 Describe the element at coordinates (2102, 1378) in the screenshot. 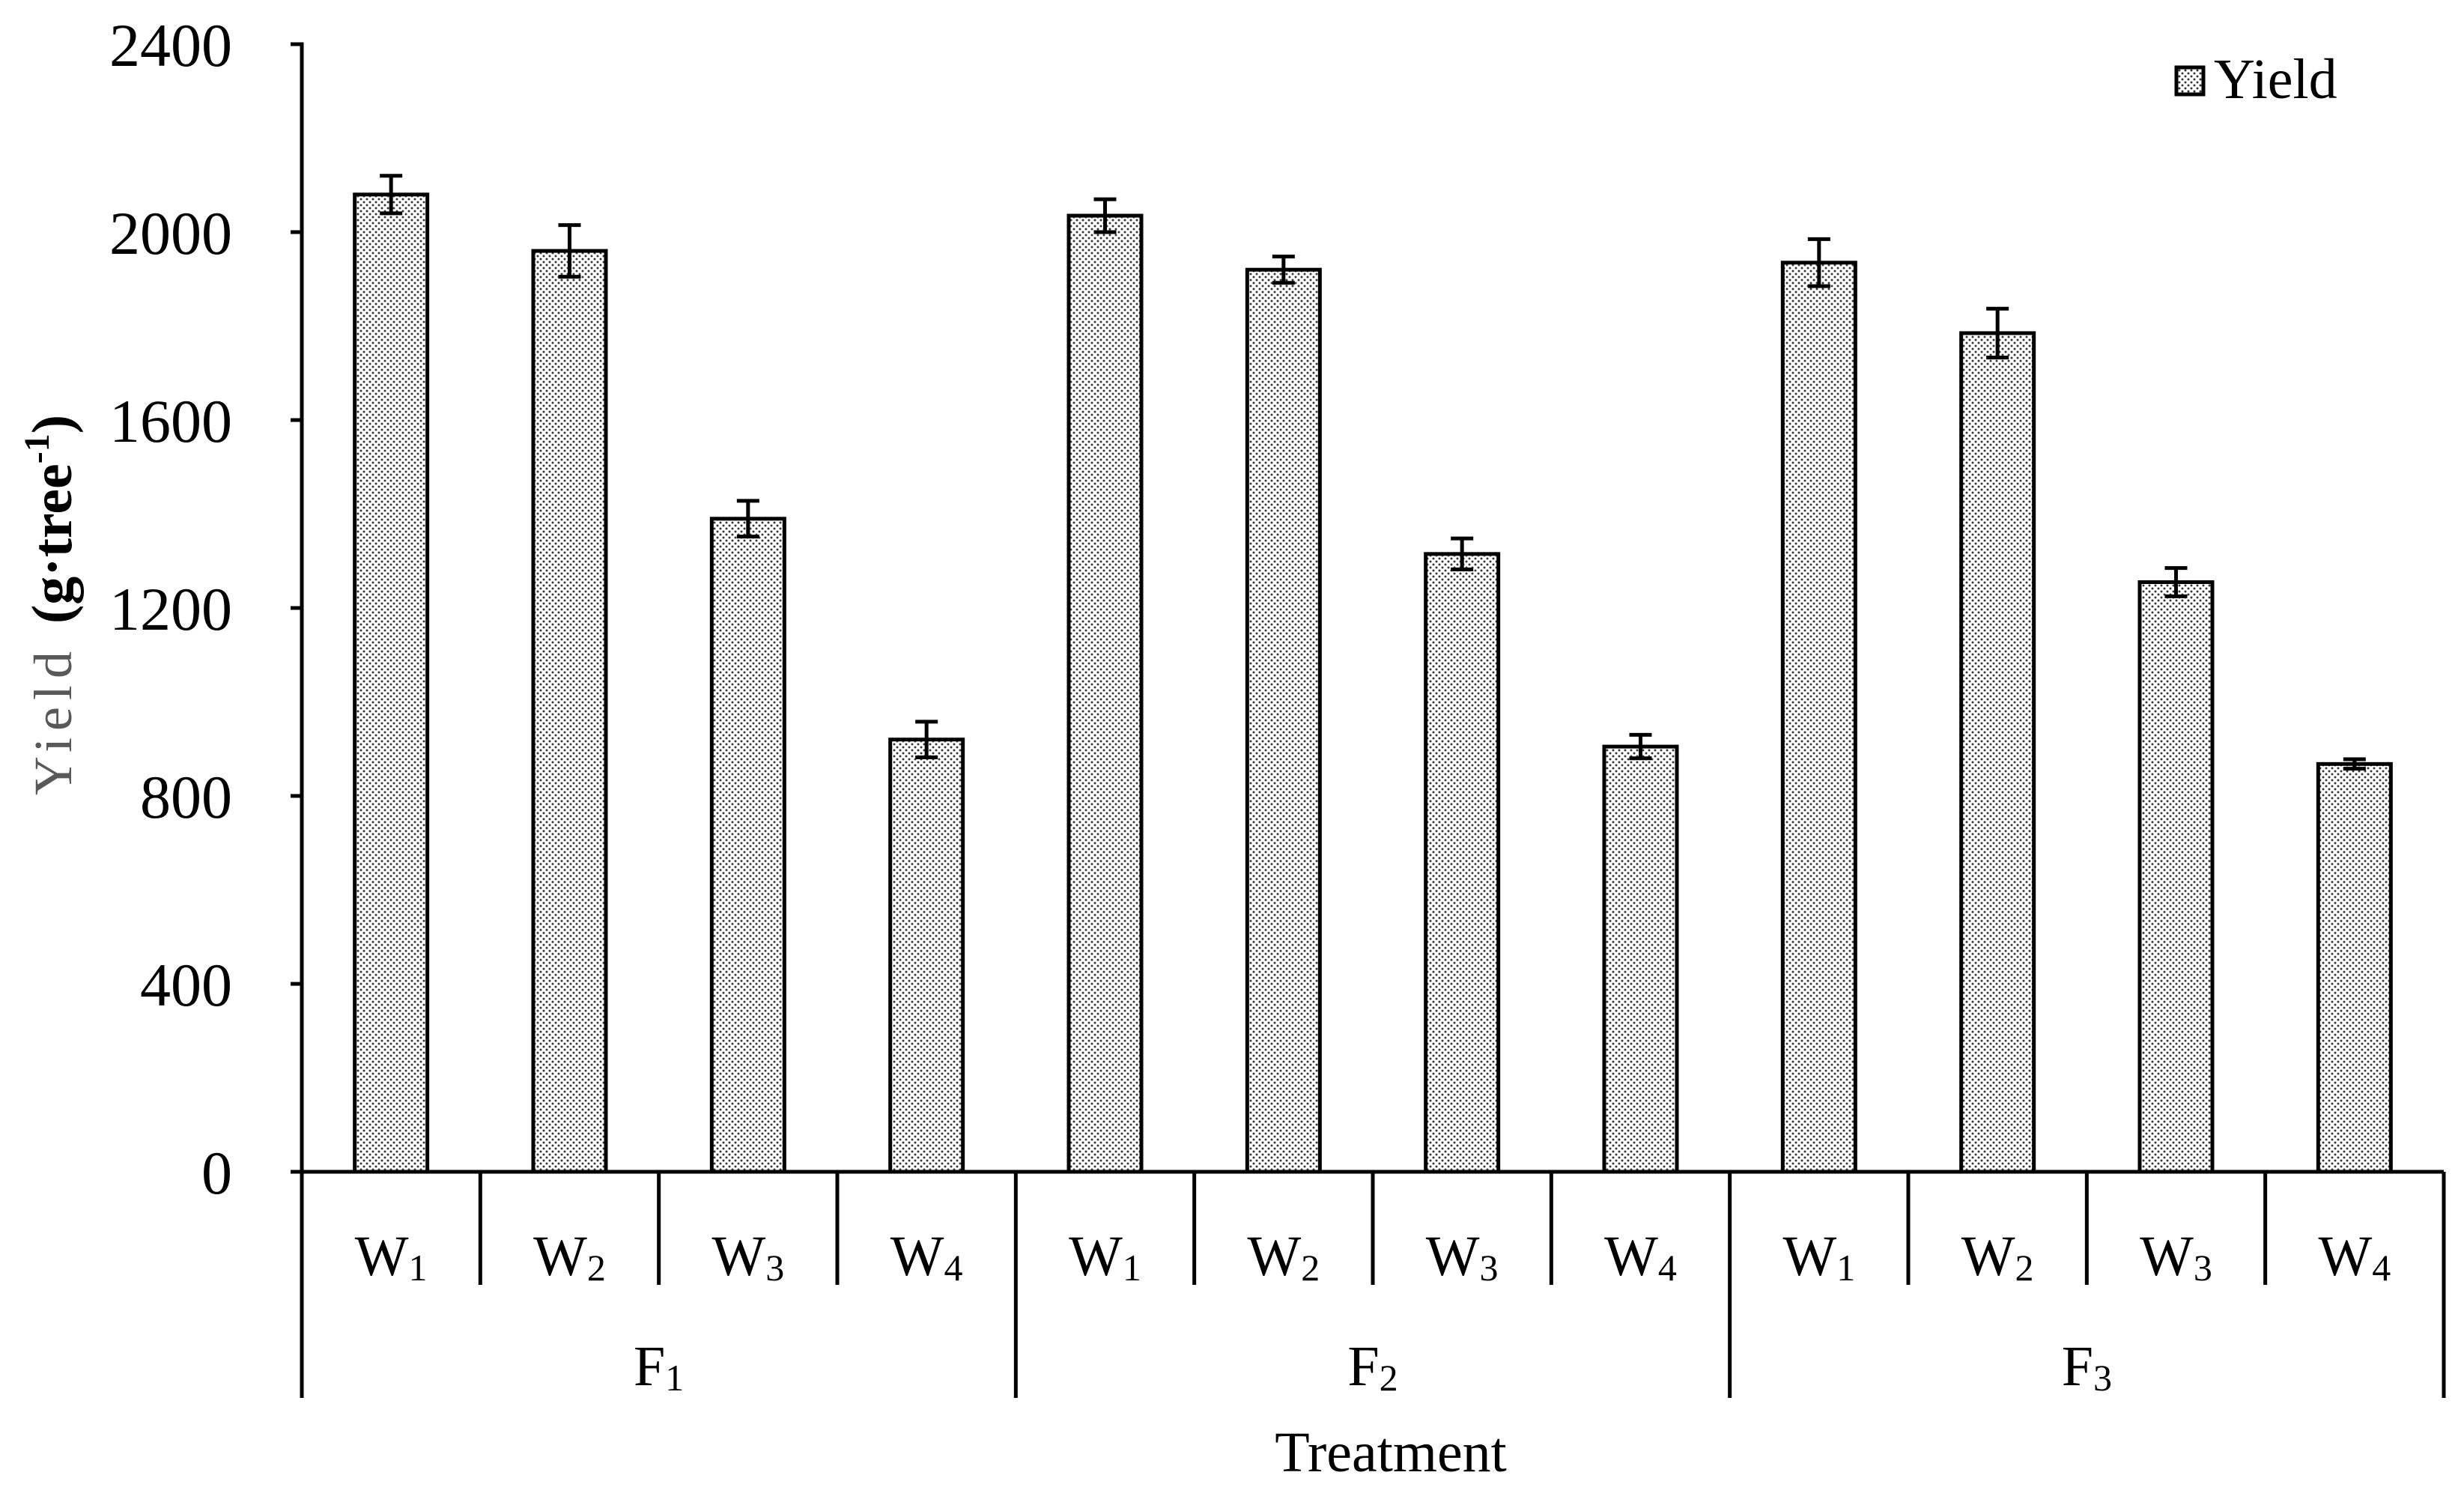

I see `x-group-label-F3-subscript: 3` at that location.